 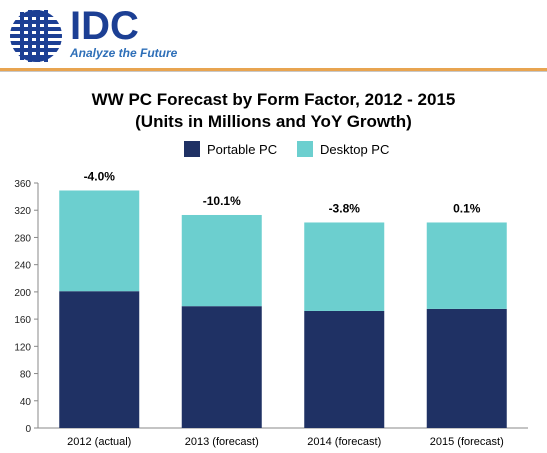 What do you see at coordinates (345, 208) in the screenshot?
I see `growth-label-2: -3.8%` at bounding box center [345, 208].